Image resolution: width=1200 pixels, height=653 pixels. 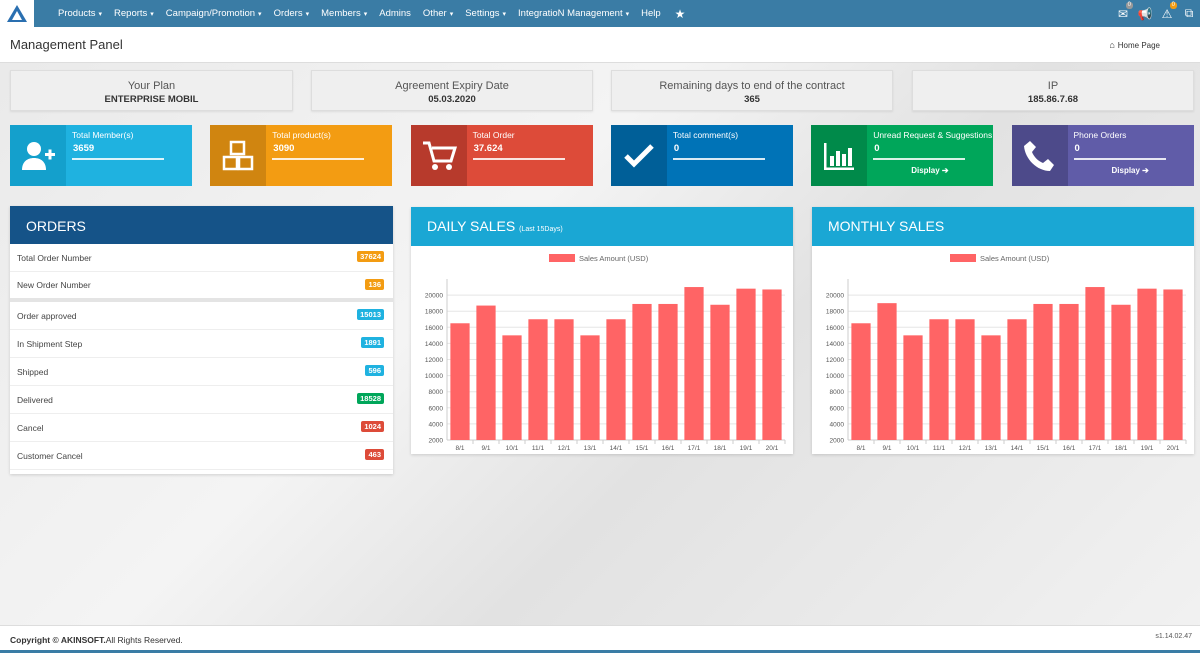 What do you see at coordinates (201, 372) in the screenshot?
I see `order-row-shipped: Shipped 596` at bounding box center [201, 372].